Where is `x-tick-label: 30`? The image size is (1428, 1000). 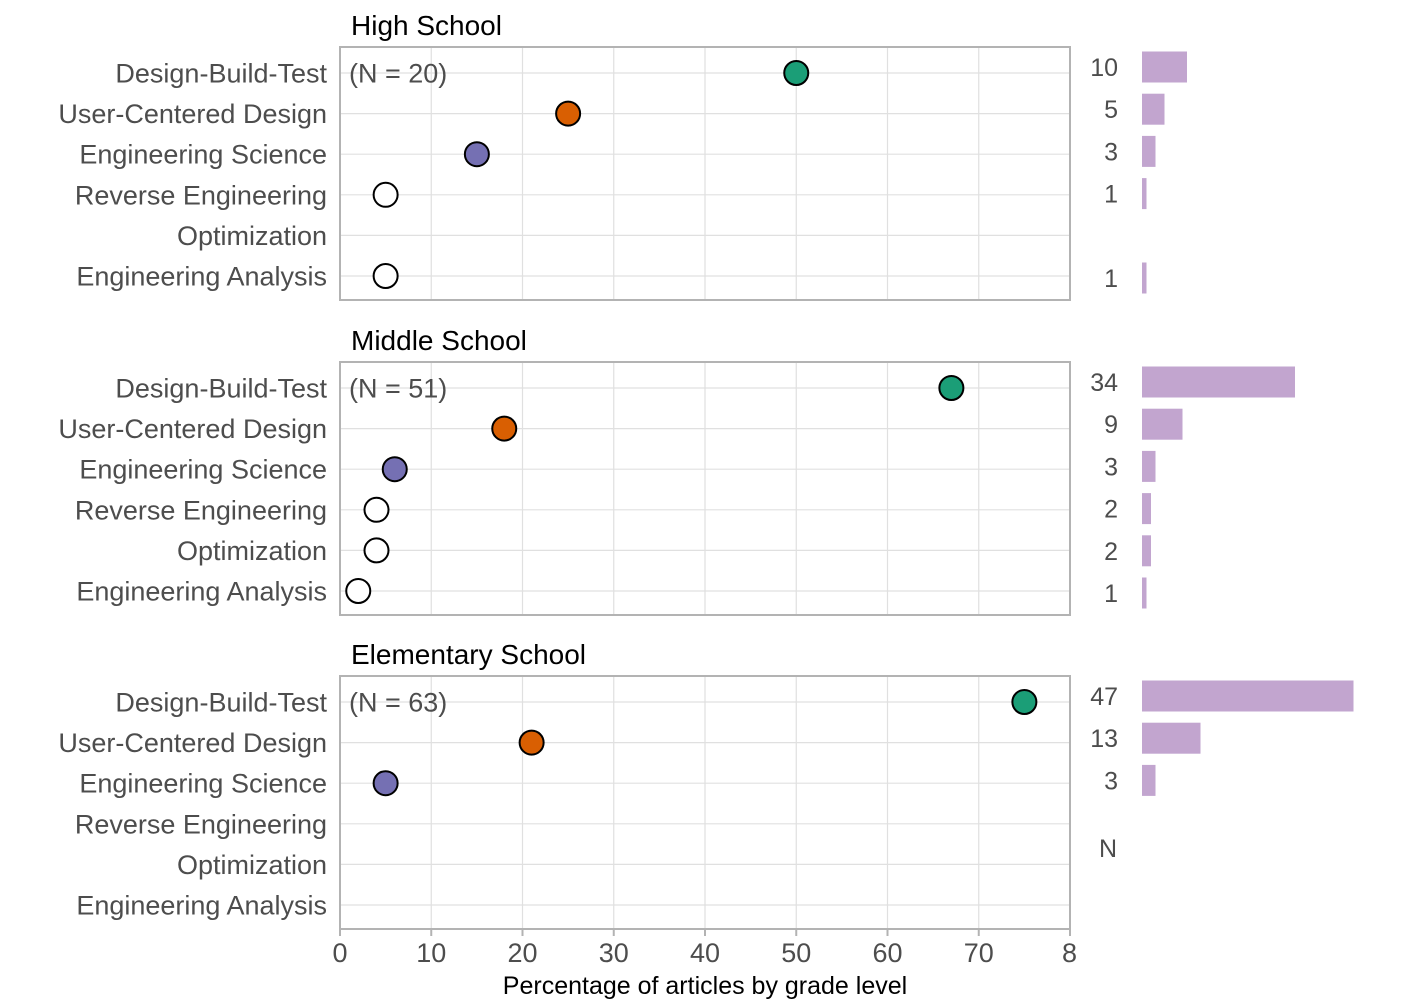 x-tick-label: 30 is located at coordinates (614, 953).